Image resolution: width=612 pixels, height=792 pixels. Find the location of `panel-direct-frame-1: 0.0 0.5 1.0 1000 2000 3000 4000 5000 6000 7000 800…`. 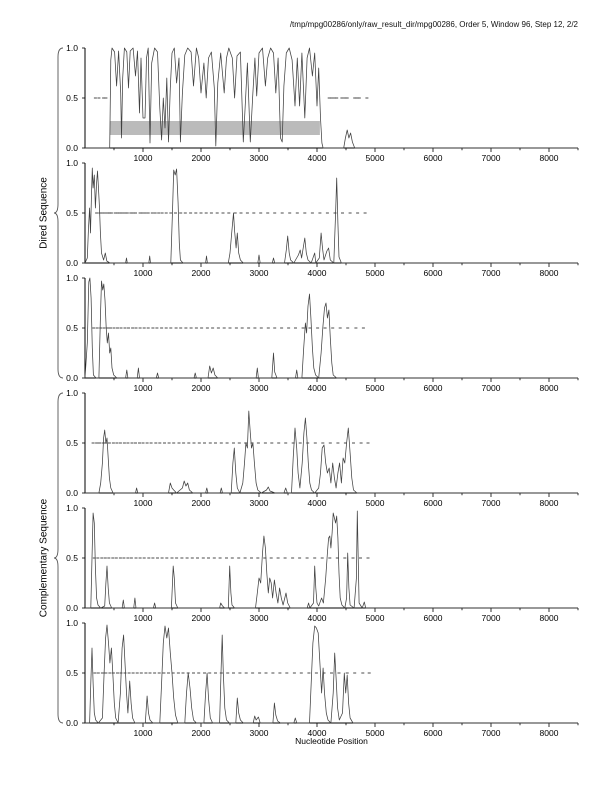

panel-direct-frame-1: 0.0 0.5 1.0 1000 2000 3000 4000 5000 6000 7000 800… is located at coordinates (322, 103).